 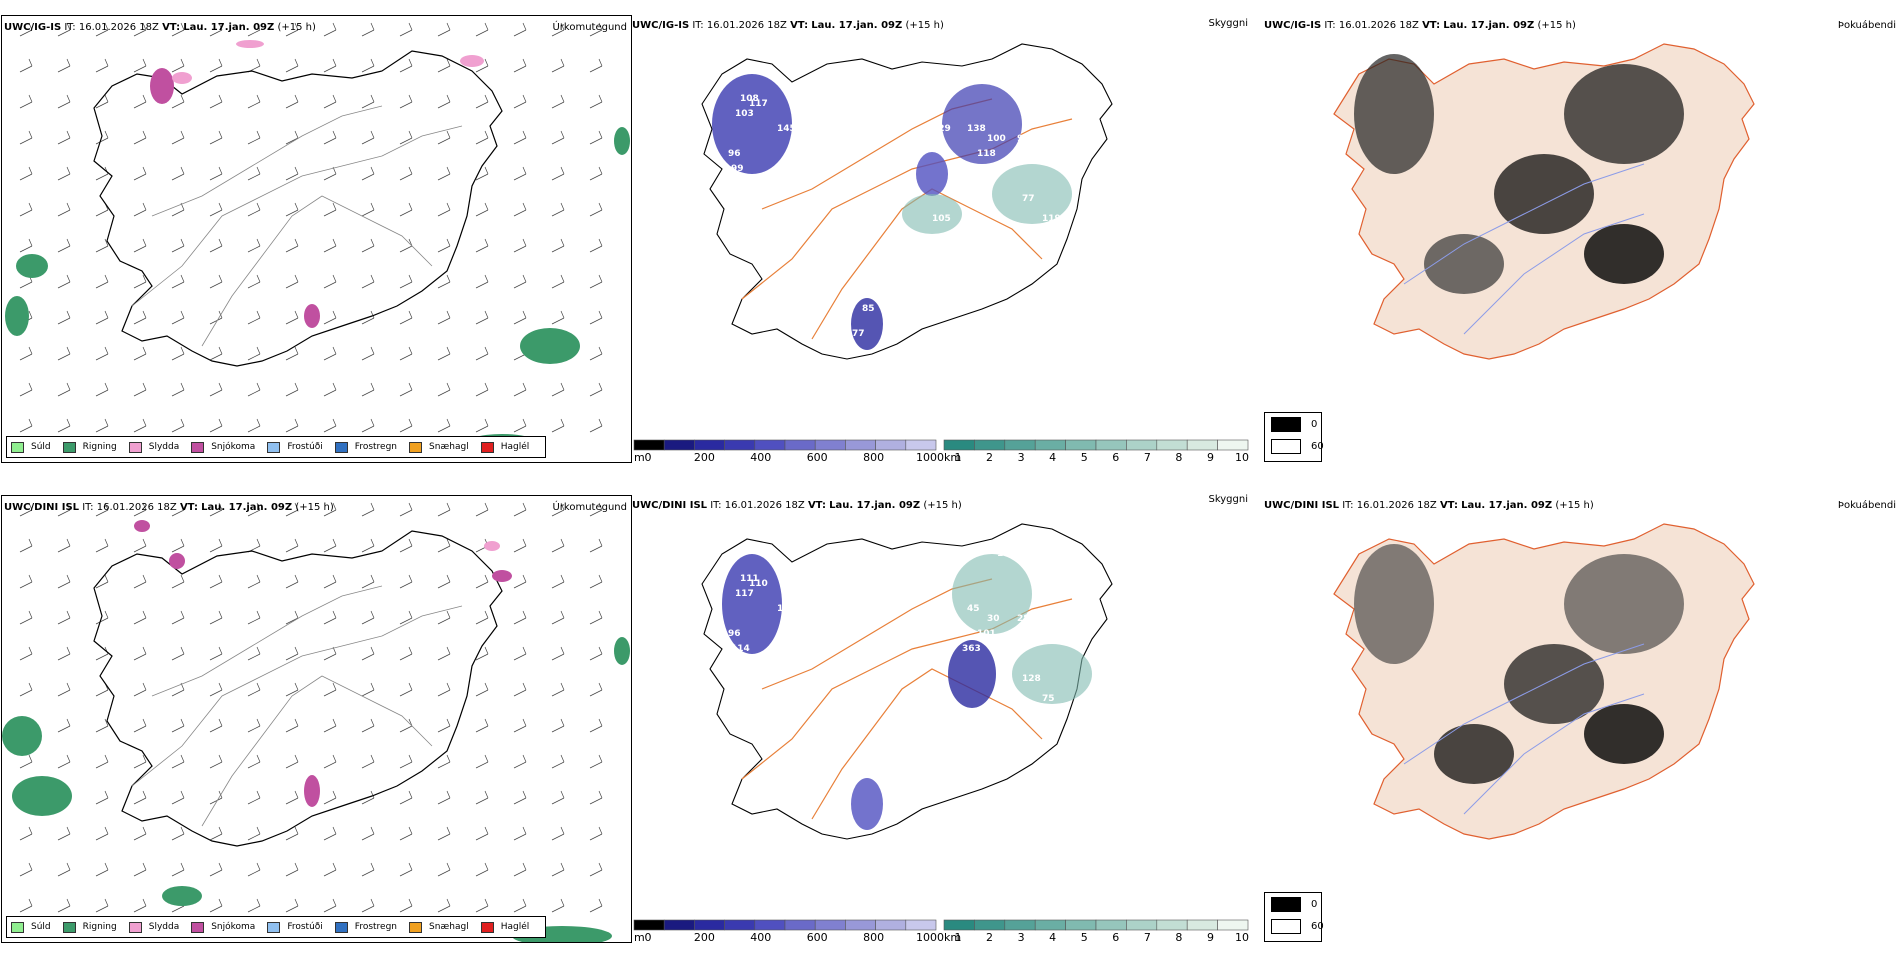 What do you see at coordinates (1096, 453) in the screenshot?
I see `visibility-colorbar: km 1 2 3 4 5 6 7 8 9 10` at bounding box center [1096, 453].